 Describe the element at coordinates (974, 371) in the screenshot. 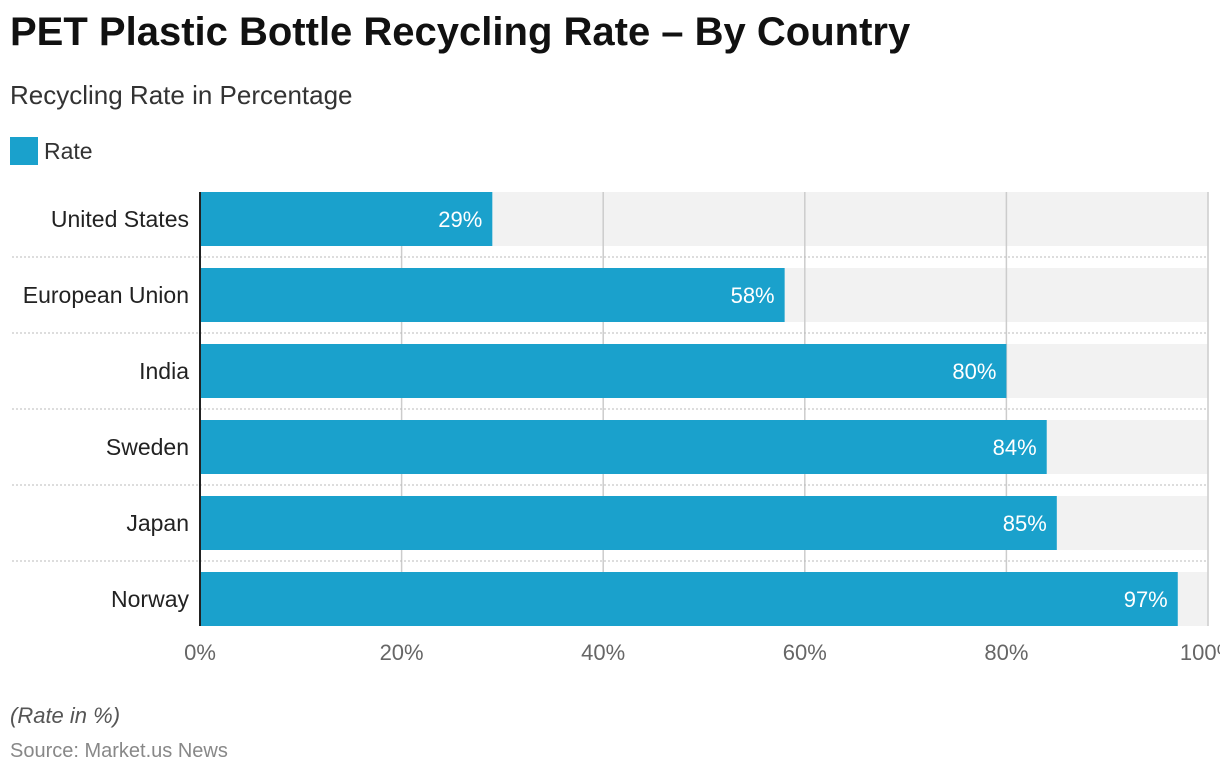

I see `data-label: 80%` at that location.